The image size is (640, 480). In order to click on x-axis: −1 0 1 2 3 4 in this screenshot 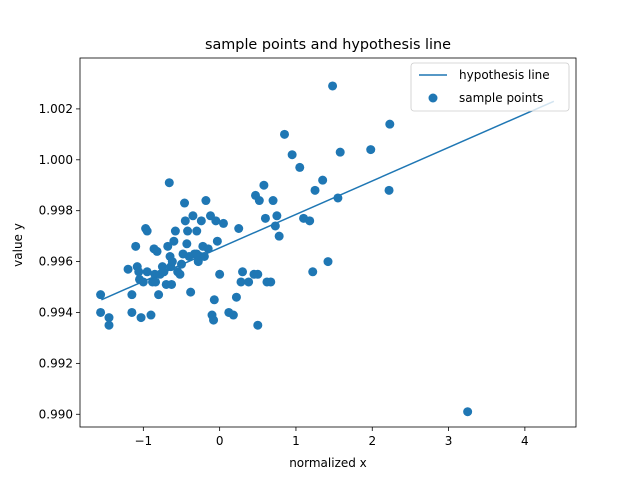, I will do `click(331, 437)`.